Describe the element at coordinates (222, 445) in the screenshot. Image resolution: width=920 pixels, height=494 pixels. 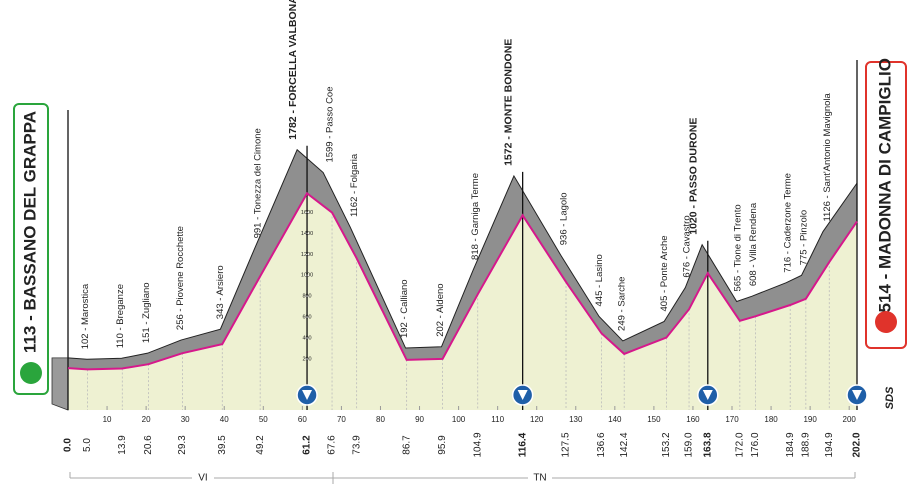
I see `km-label: 39.5` at that location.